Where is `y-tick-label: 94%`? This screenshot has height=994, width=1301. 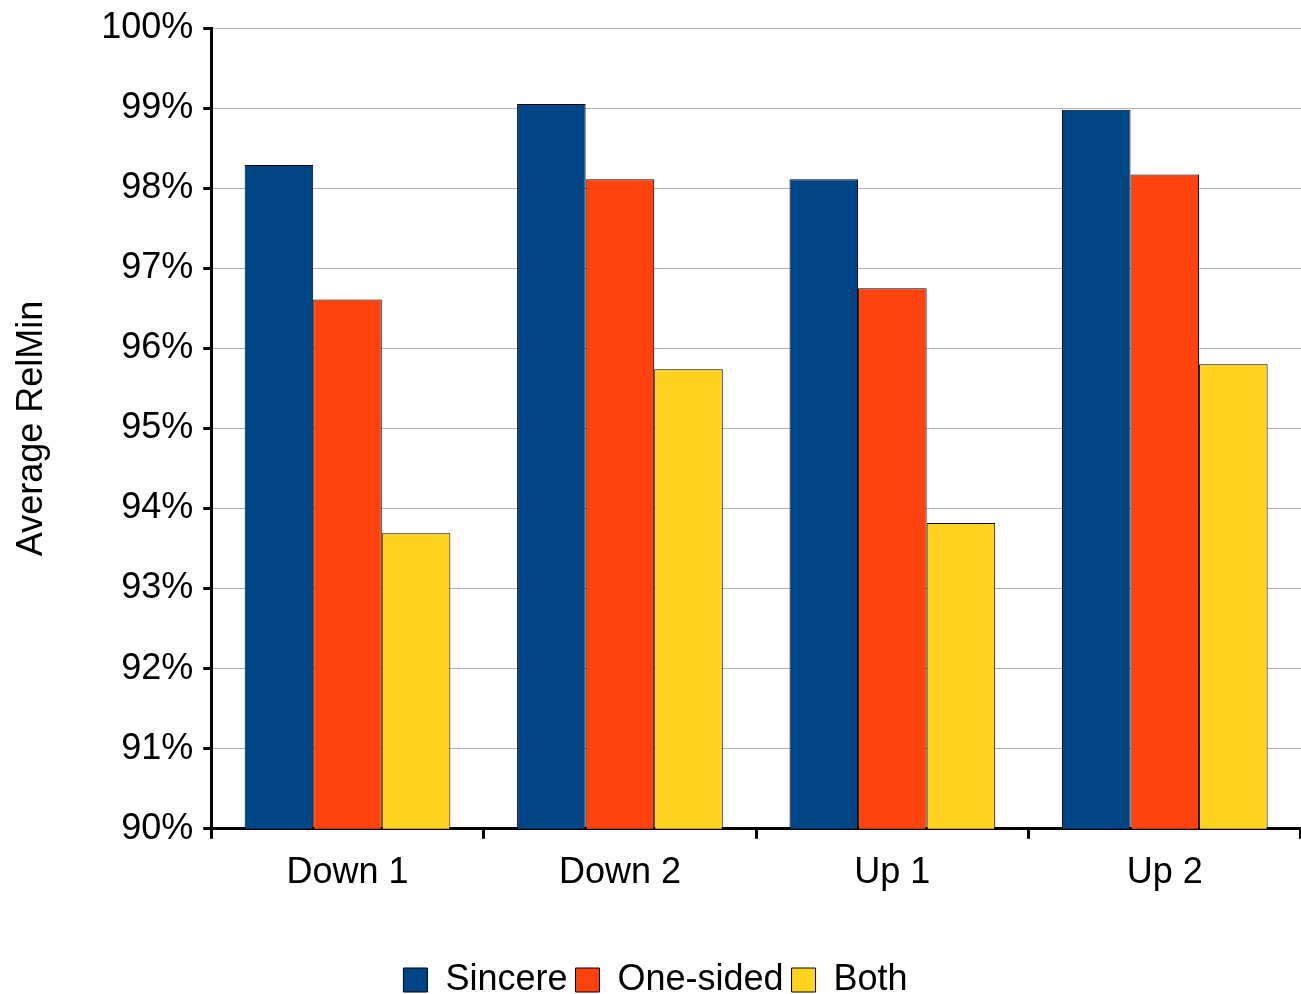 y-tick-label: 94% is located at coordinates (157, 506).